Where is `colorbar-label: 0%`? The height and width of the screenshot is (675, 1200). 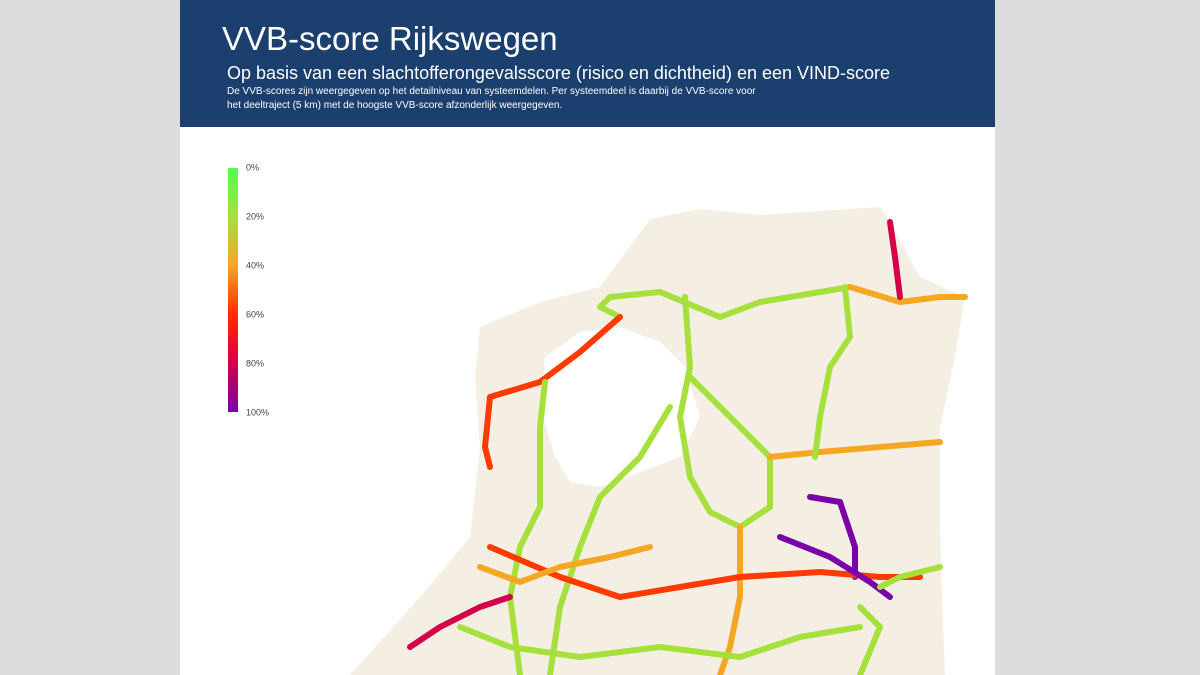
colorbar-label: 0% is located at coordinates (252, 167).